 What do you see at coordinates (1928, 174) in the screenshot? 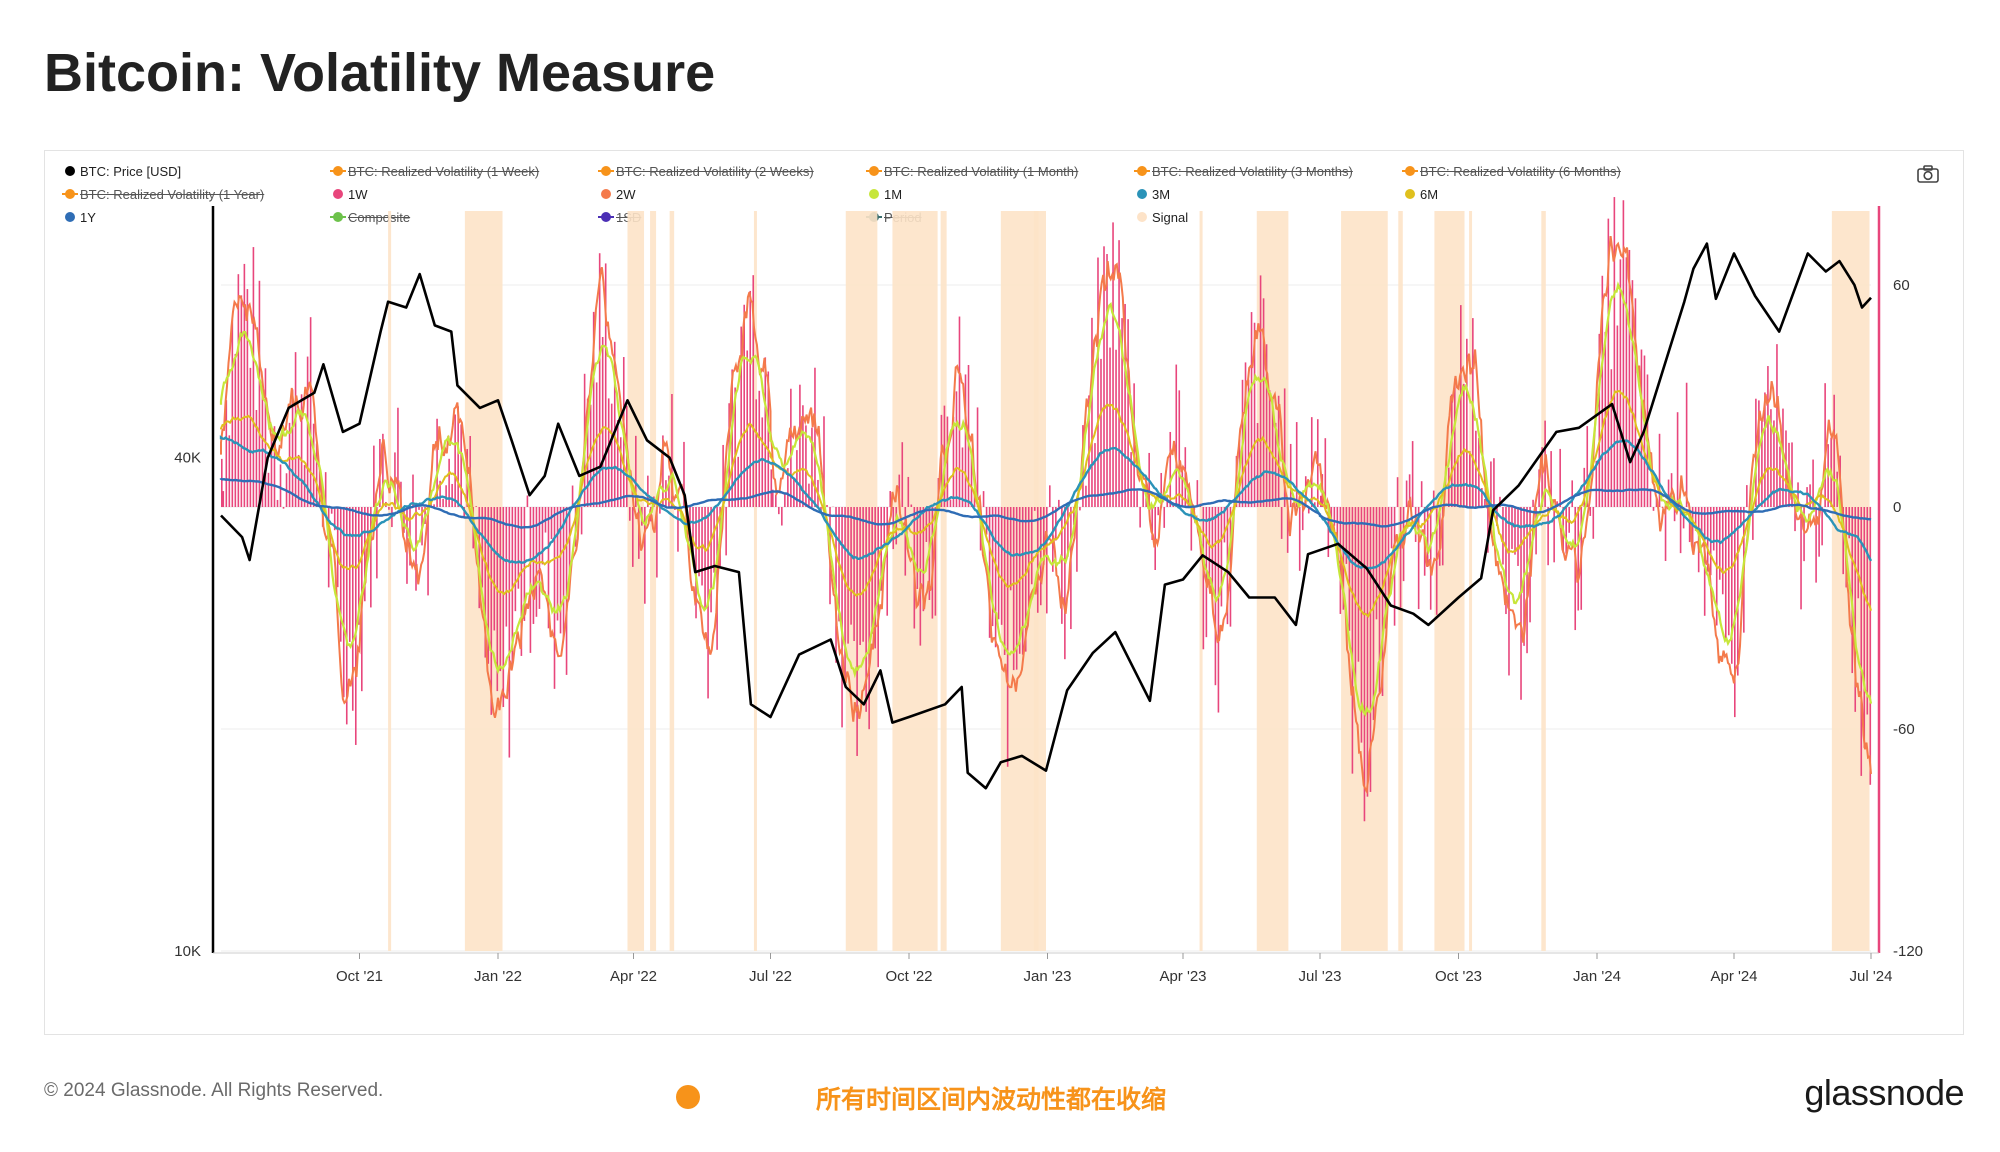
I see `camera-icon` at bounding box center [1928, 174].